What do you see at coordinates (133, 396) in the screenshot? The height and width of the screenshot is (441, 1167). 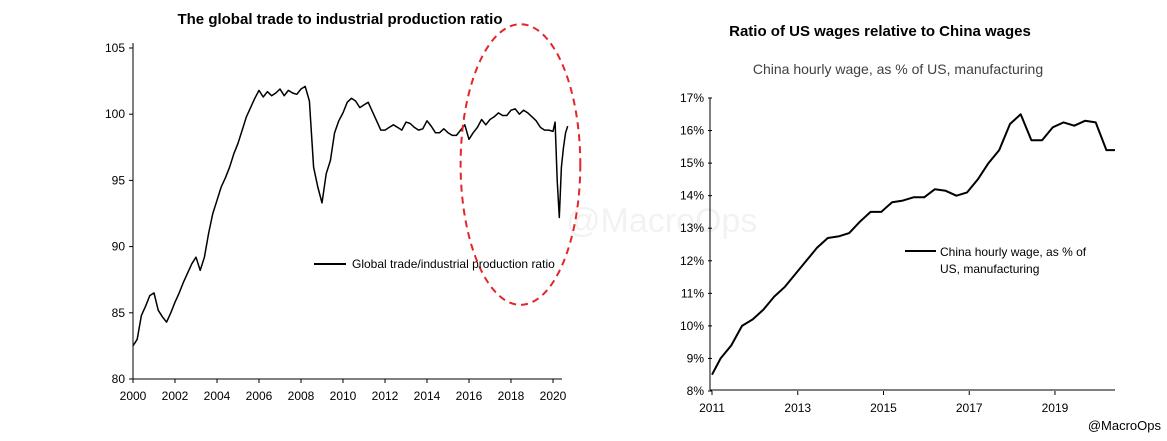 I see `chart1-x-tick-label: 2000` at bounding box center [133, 396].